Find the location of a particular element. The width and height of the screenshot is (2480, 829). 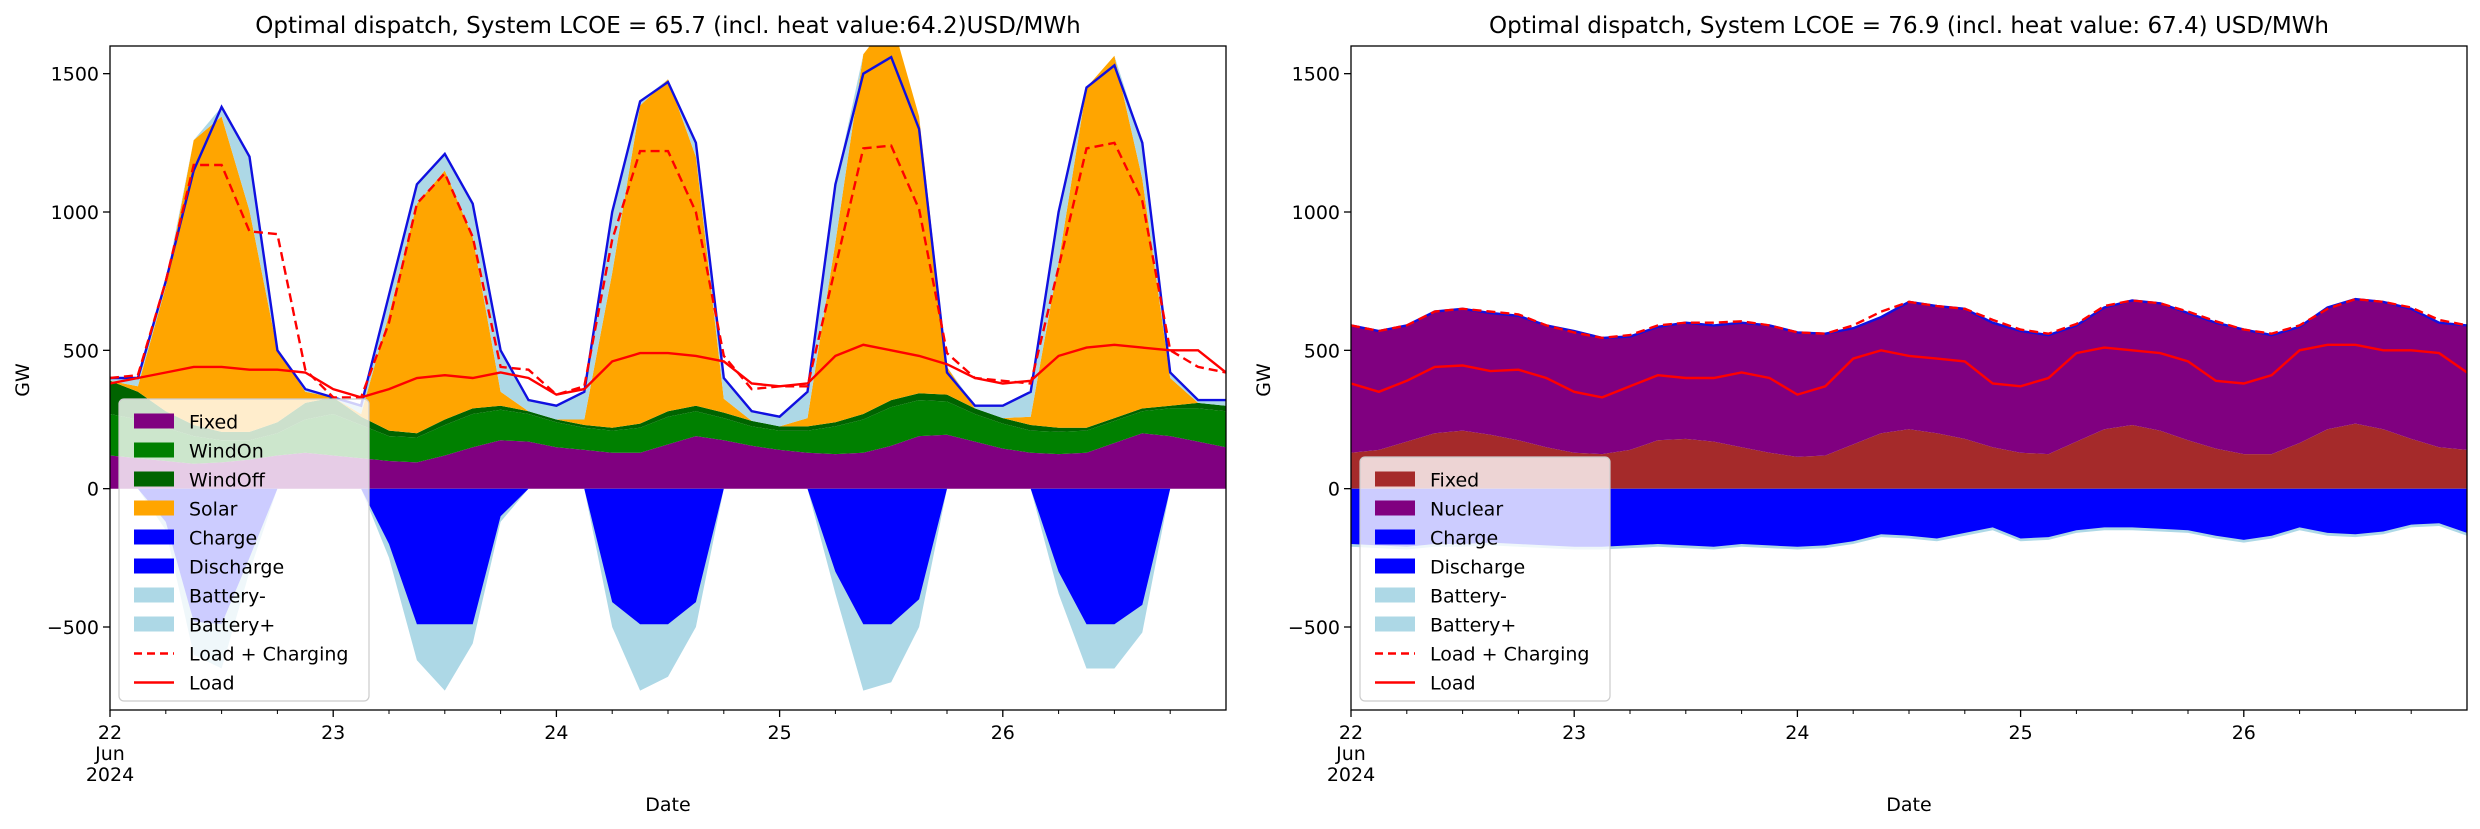

left-legend-swatch-fixed is located at coordinates (154, 421).